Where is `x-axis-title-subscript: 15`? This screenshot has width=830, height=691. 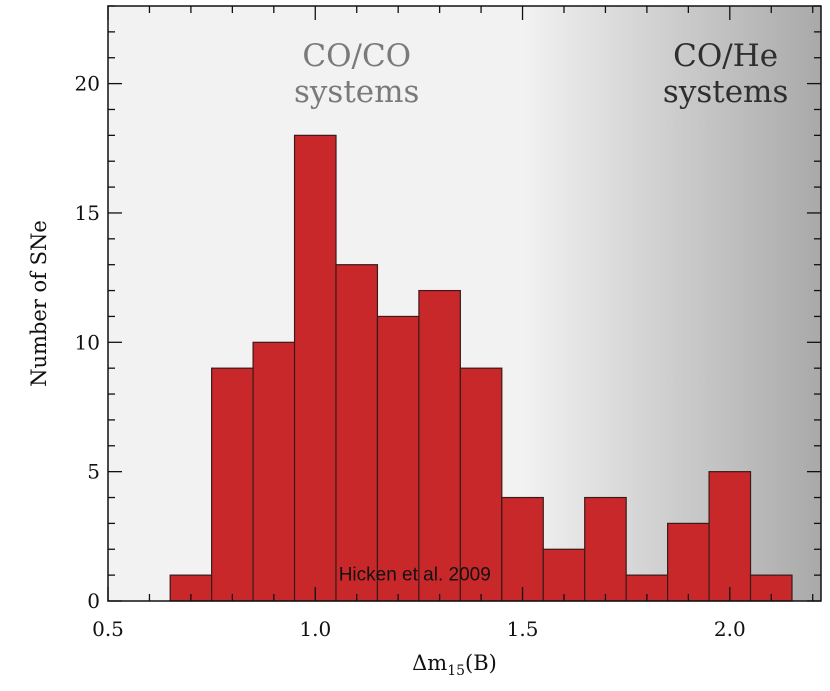 x-axis-title-subscript: 15 is located at coordinates (456, 671).